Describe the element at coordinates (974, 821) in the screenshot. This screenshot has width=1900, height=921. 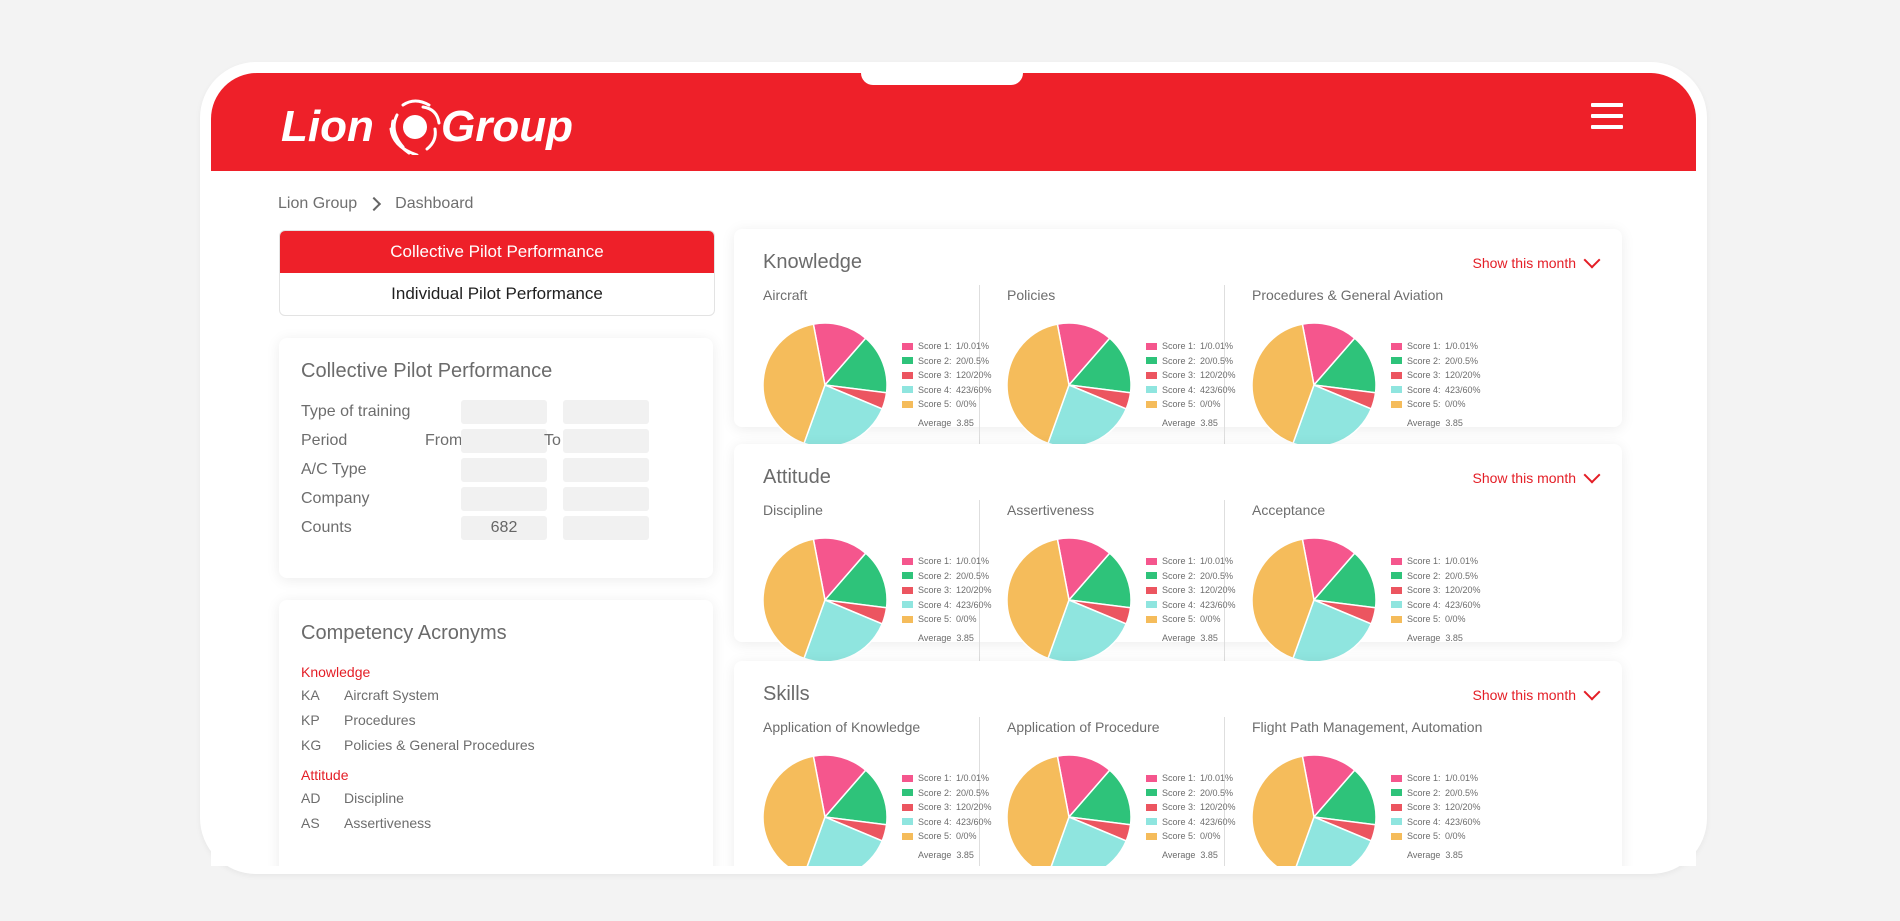
I see `legend-value: 423/60%` at that location.